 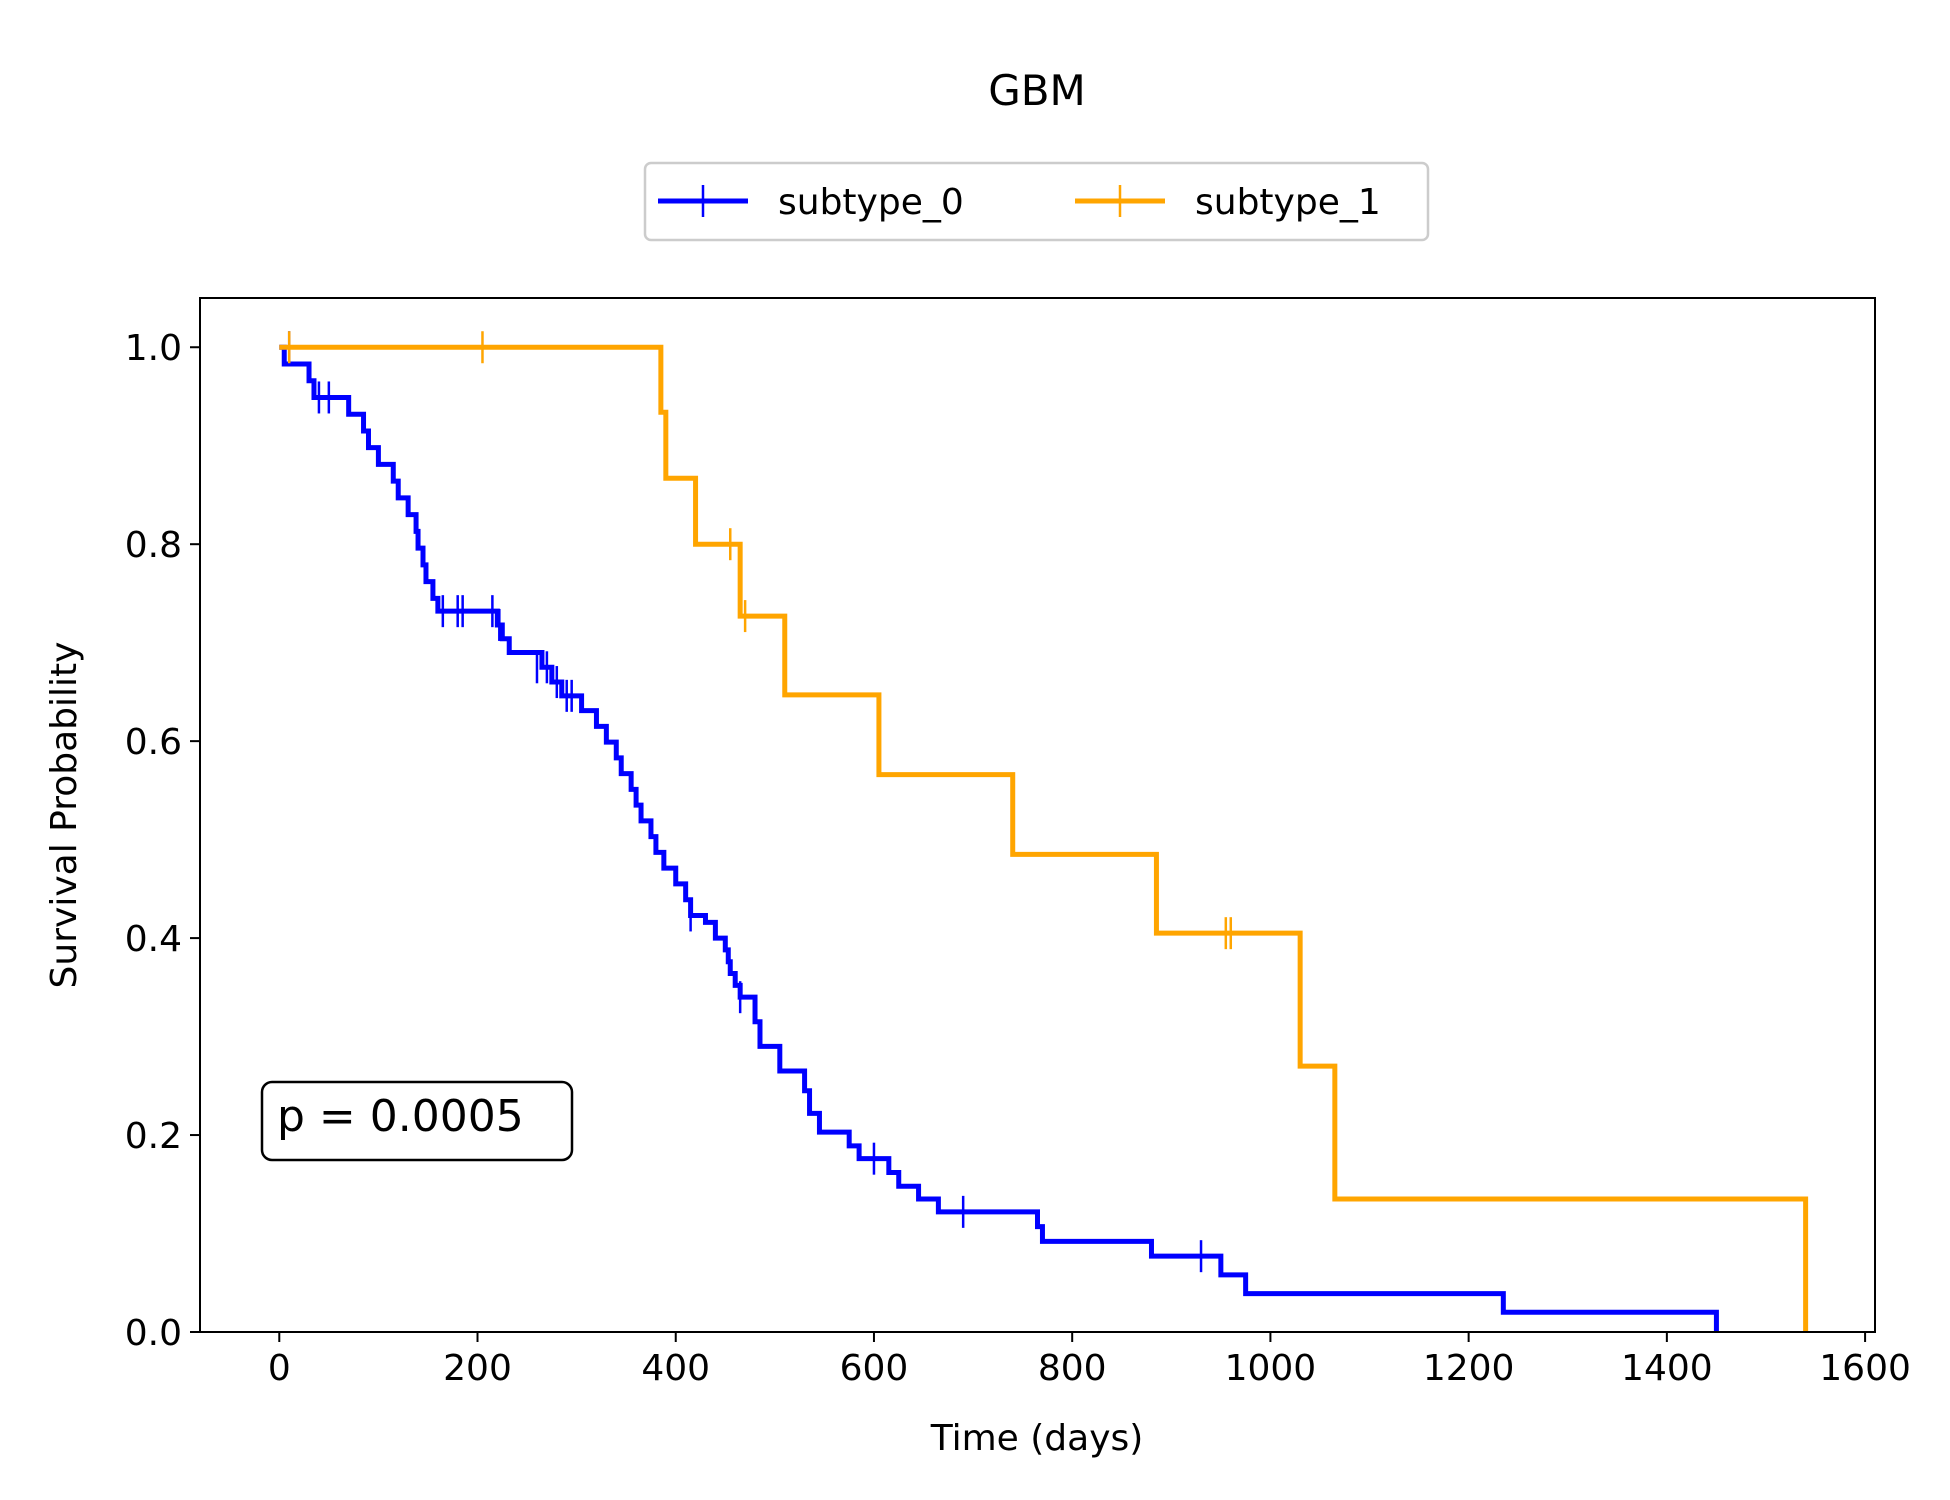 What do you see at coordinates (162, 841) in the screenshot?
I see `y-axis: 0.0 0.2 0.4 0.6 0.8 1.0` at bounding box center [162, 841].